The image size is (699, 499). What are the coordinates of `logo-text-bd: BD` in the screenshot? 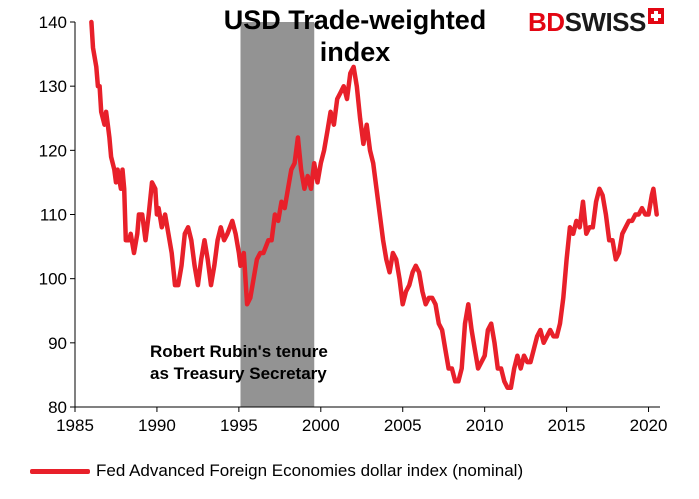 It's located at (546, 21).